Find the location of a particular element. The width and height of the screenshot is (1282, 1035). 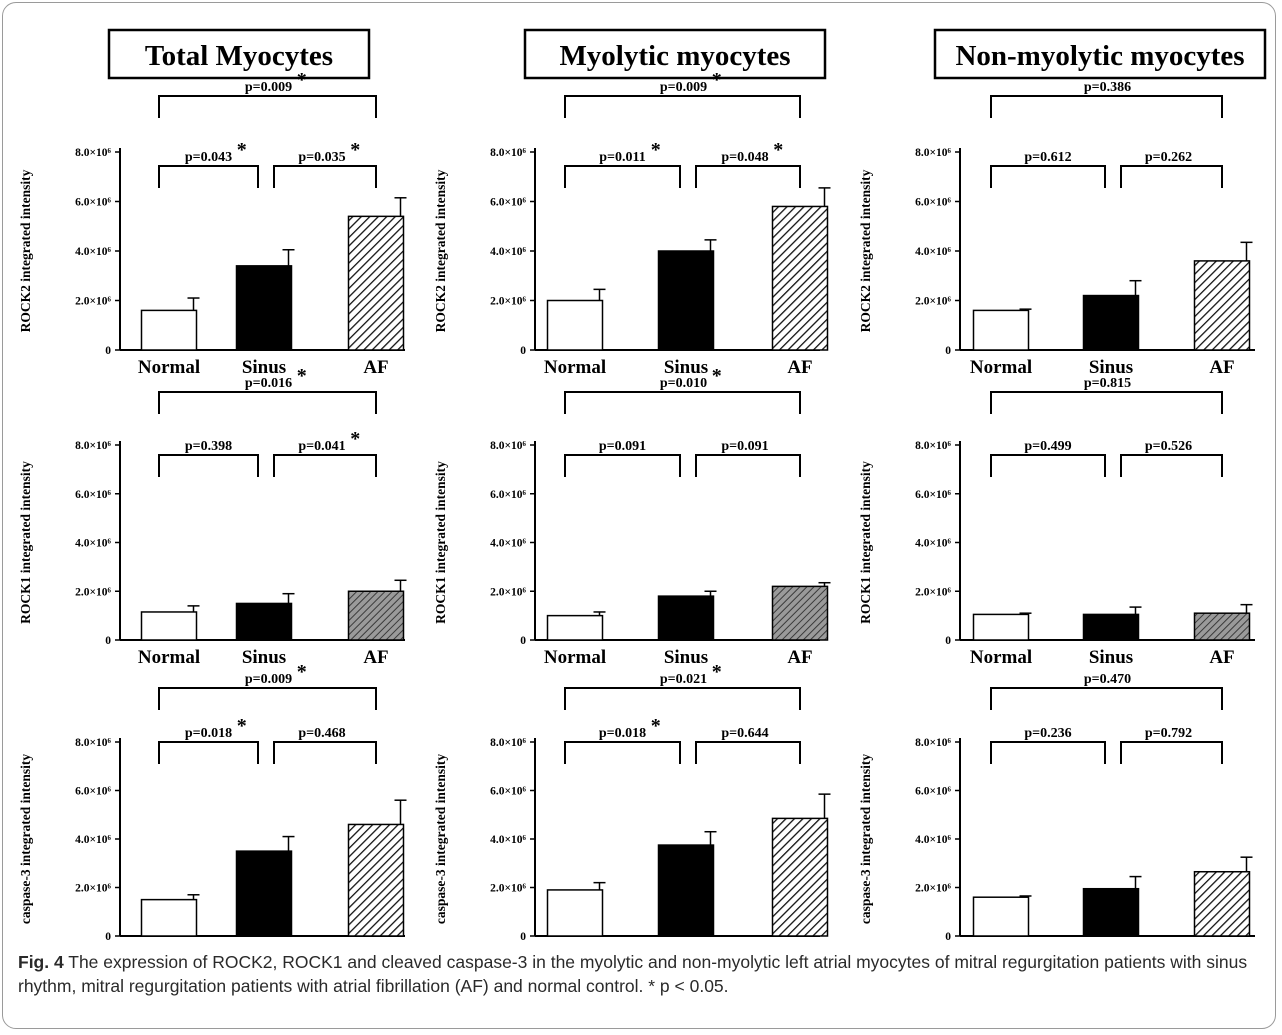

p-value-label: p=0.386 is located at coordinates (1107, 87).